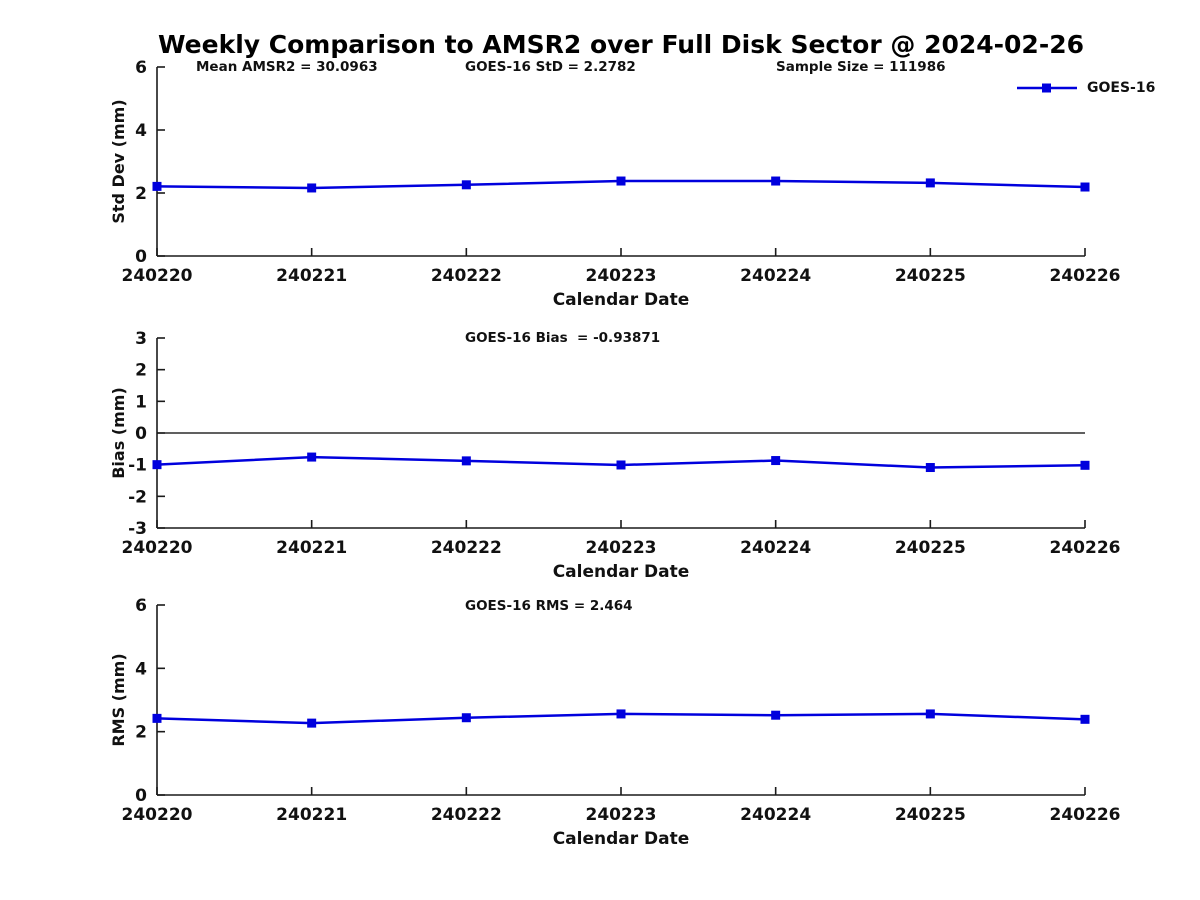  I want to click on y-axis-label: Std Dev (mm), so click(118, 161).